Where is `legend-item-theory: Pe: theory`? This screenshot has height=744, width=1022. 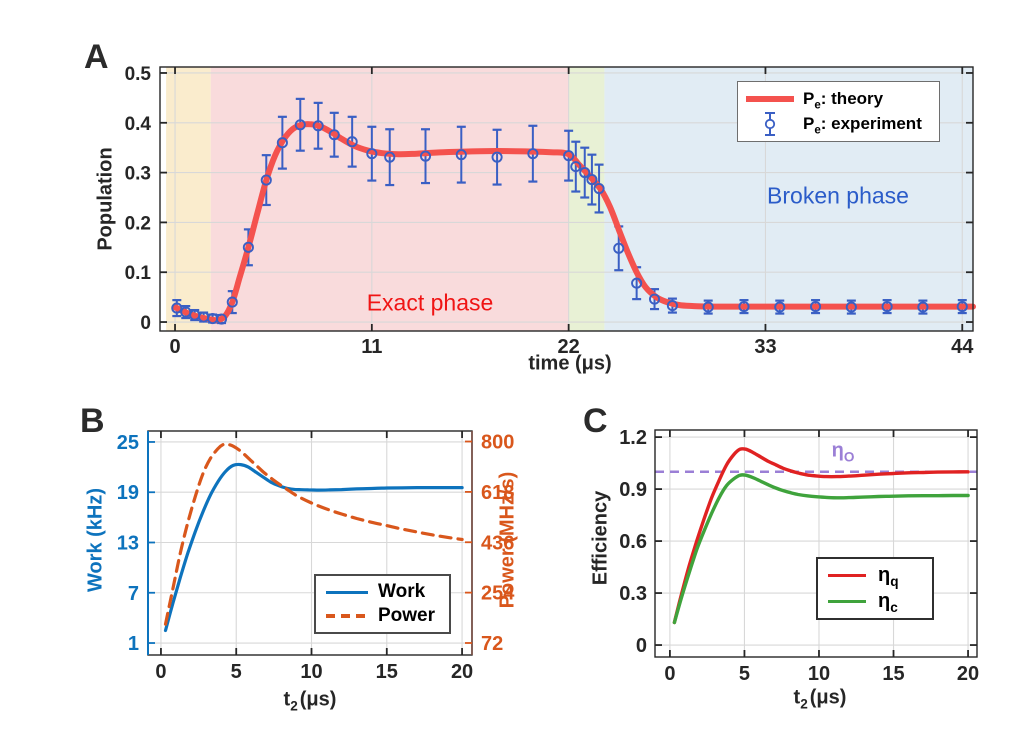
legend-item-theory: Pe: theory is located at coordinates (838, 98).